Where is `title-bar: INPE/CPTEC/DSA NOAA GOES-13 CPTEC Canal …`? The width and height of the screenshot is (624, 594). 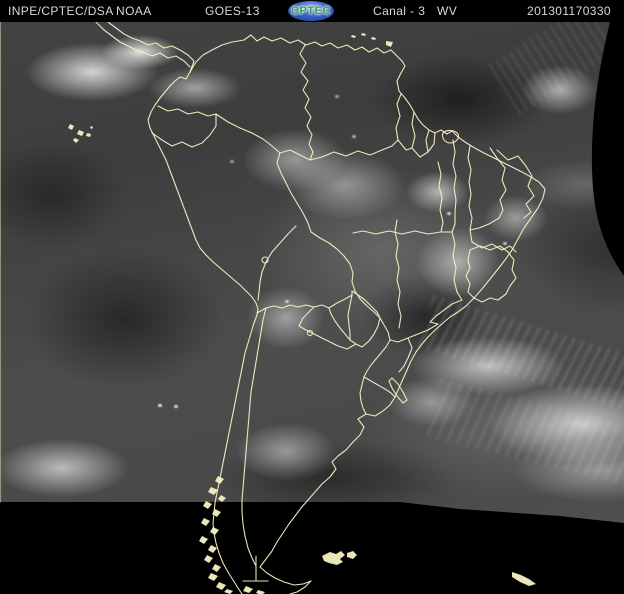 title-bar: INPE/CPTEC/DSA NOAA GOES-13 CPTEC Canal … is located at coordinates (312, 11).